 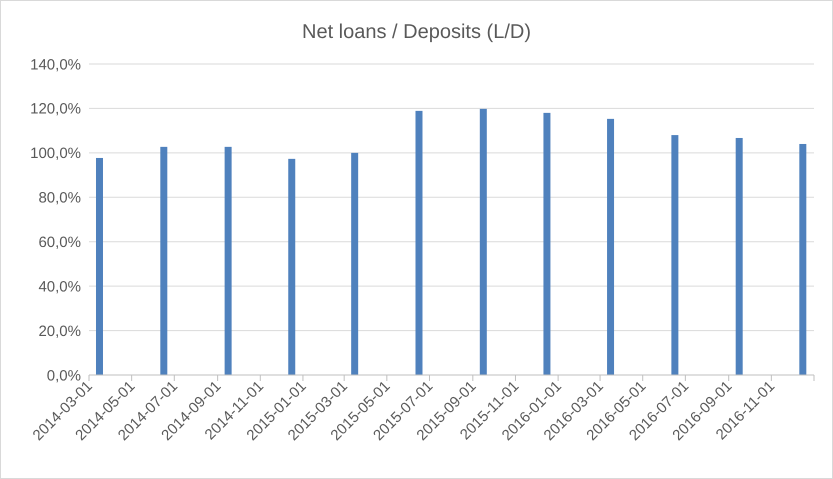 What do you see at coordinates (59, 331) in the screenshot?
I see `y-tick-label: 20,0%` at bounding box center [59, 331].